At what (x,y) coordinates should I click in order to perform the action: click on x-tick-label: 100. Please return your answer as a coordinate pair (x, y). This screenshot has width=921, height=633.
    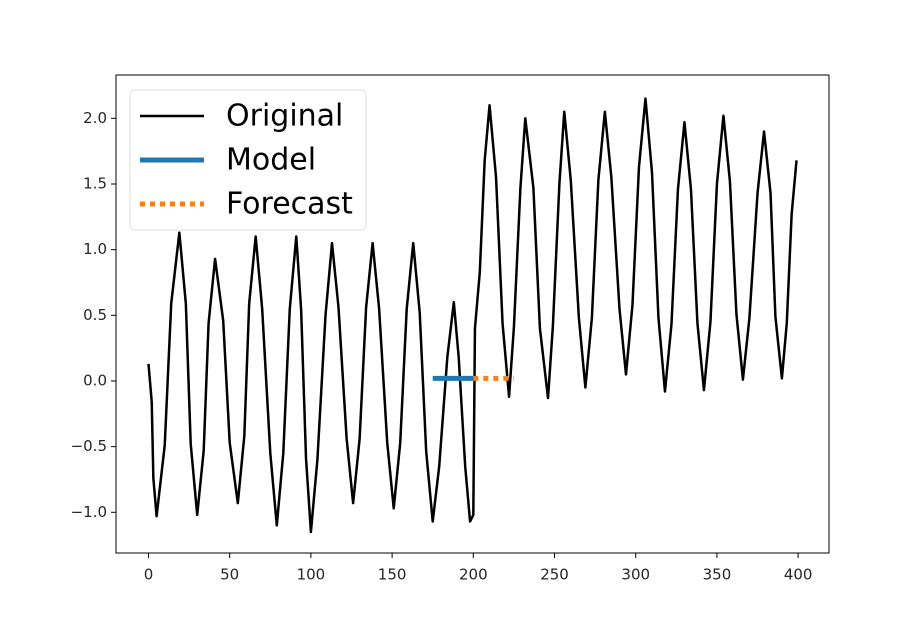
    Looking at the image, I should click on (311, 575).